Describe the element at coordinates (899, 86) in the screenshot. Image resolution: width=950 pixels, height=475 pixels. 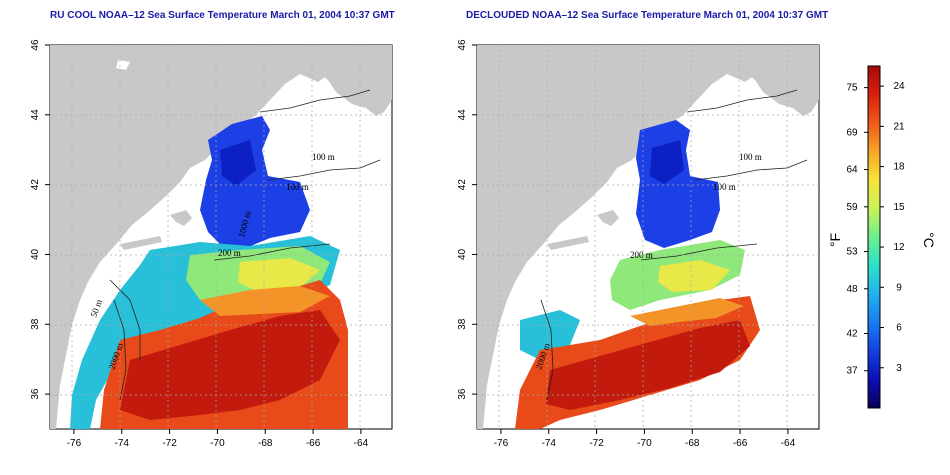
I see `celsius-tick-label: 24` at that location.